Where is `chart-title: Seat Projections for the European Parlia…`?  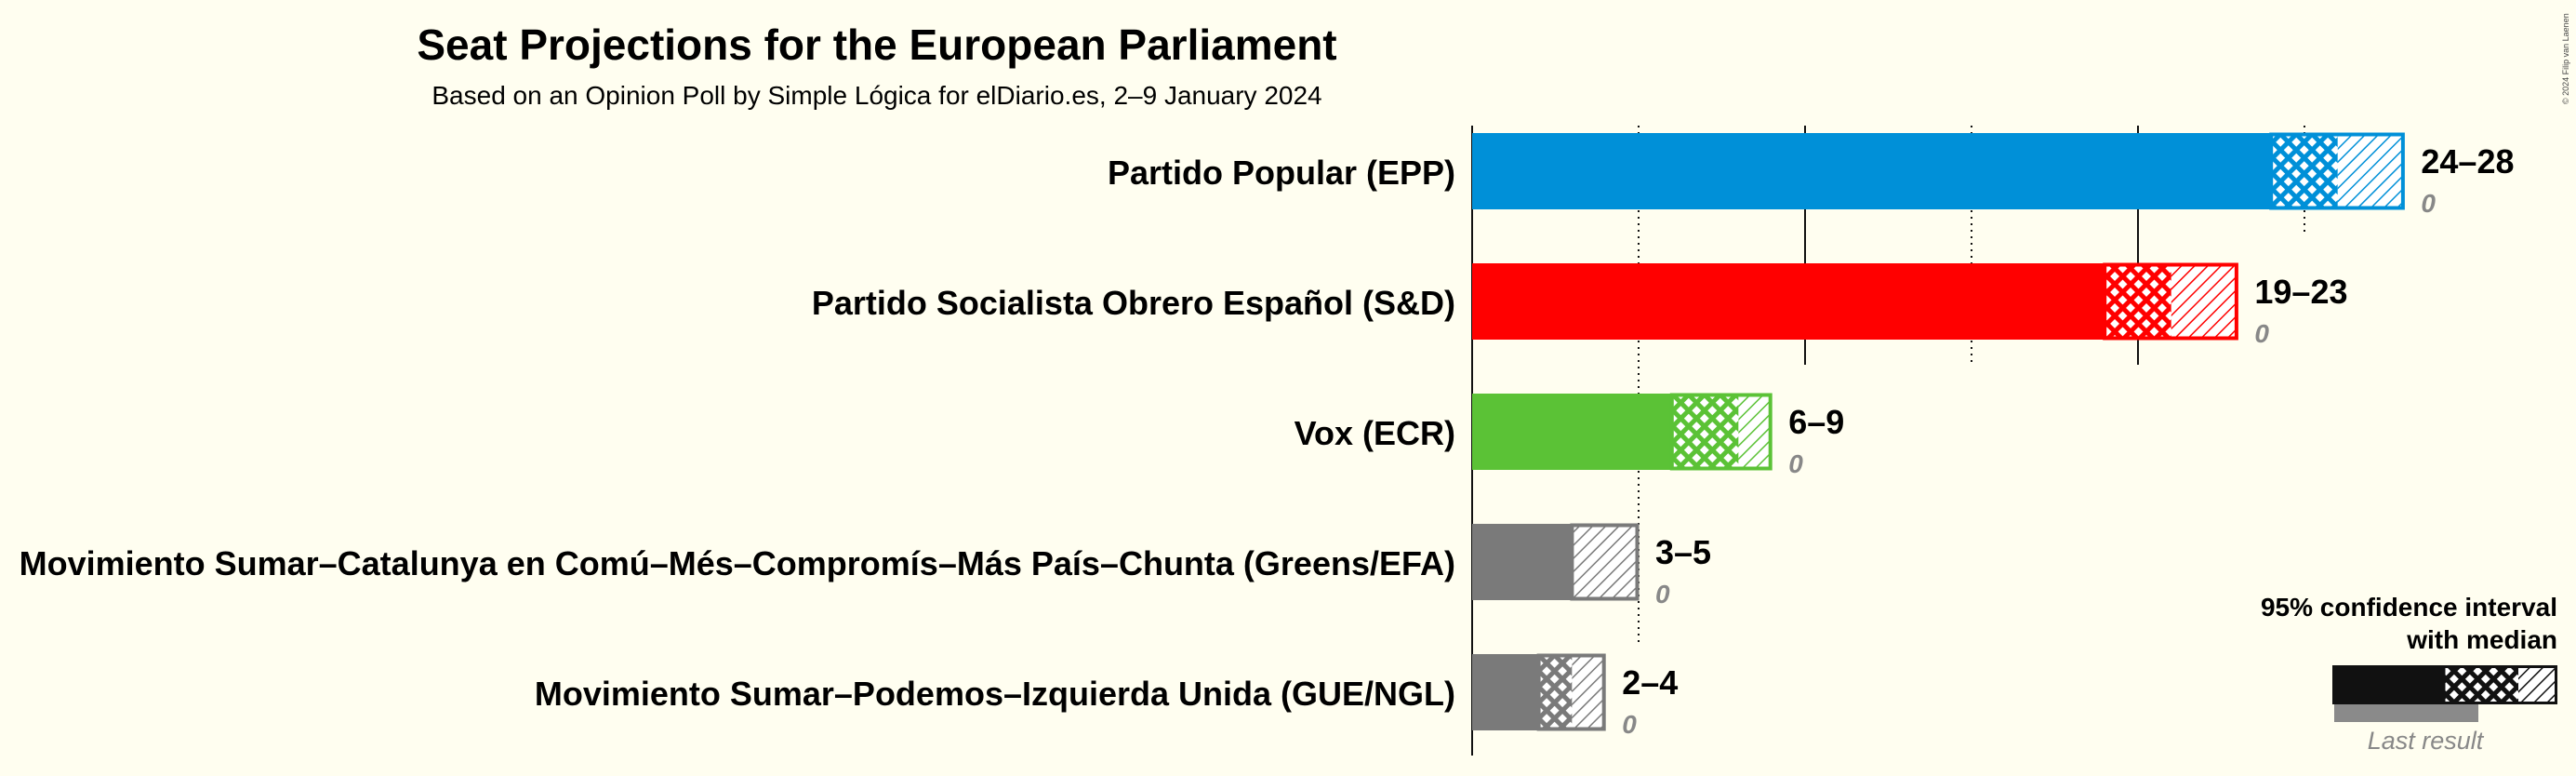
chart-title: Seat Projections for the European Parlia… is located at coordinates (876, 44).